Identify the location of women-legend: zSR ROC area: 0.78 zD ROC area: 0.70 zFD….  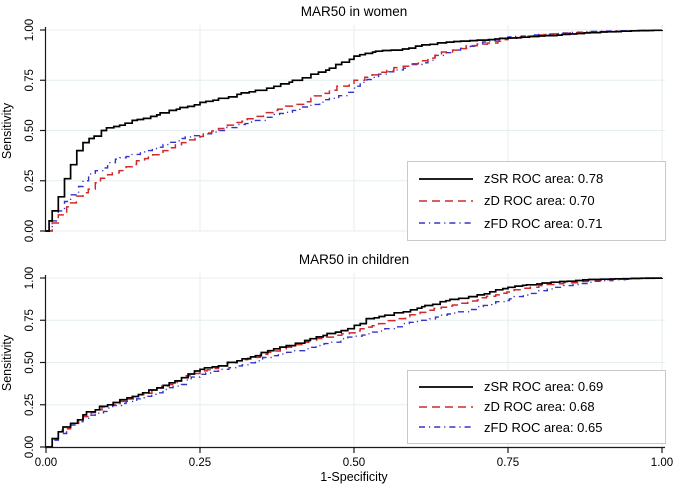
(536, 201).